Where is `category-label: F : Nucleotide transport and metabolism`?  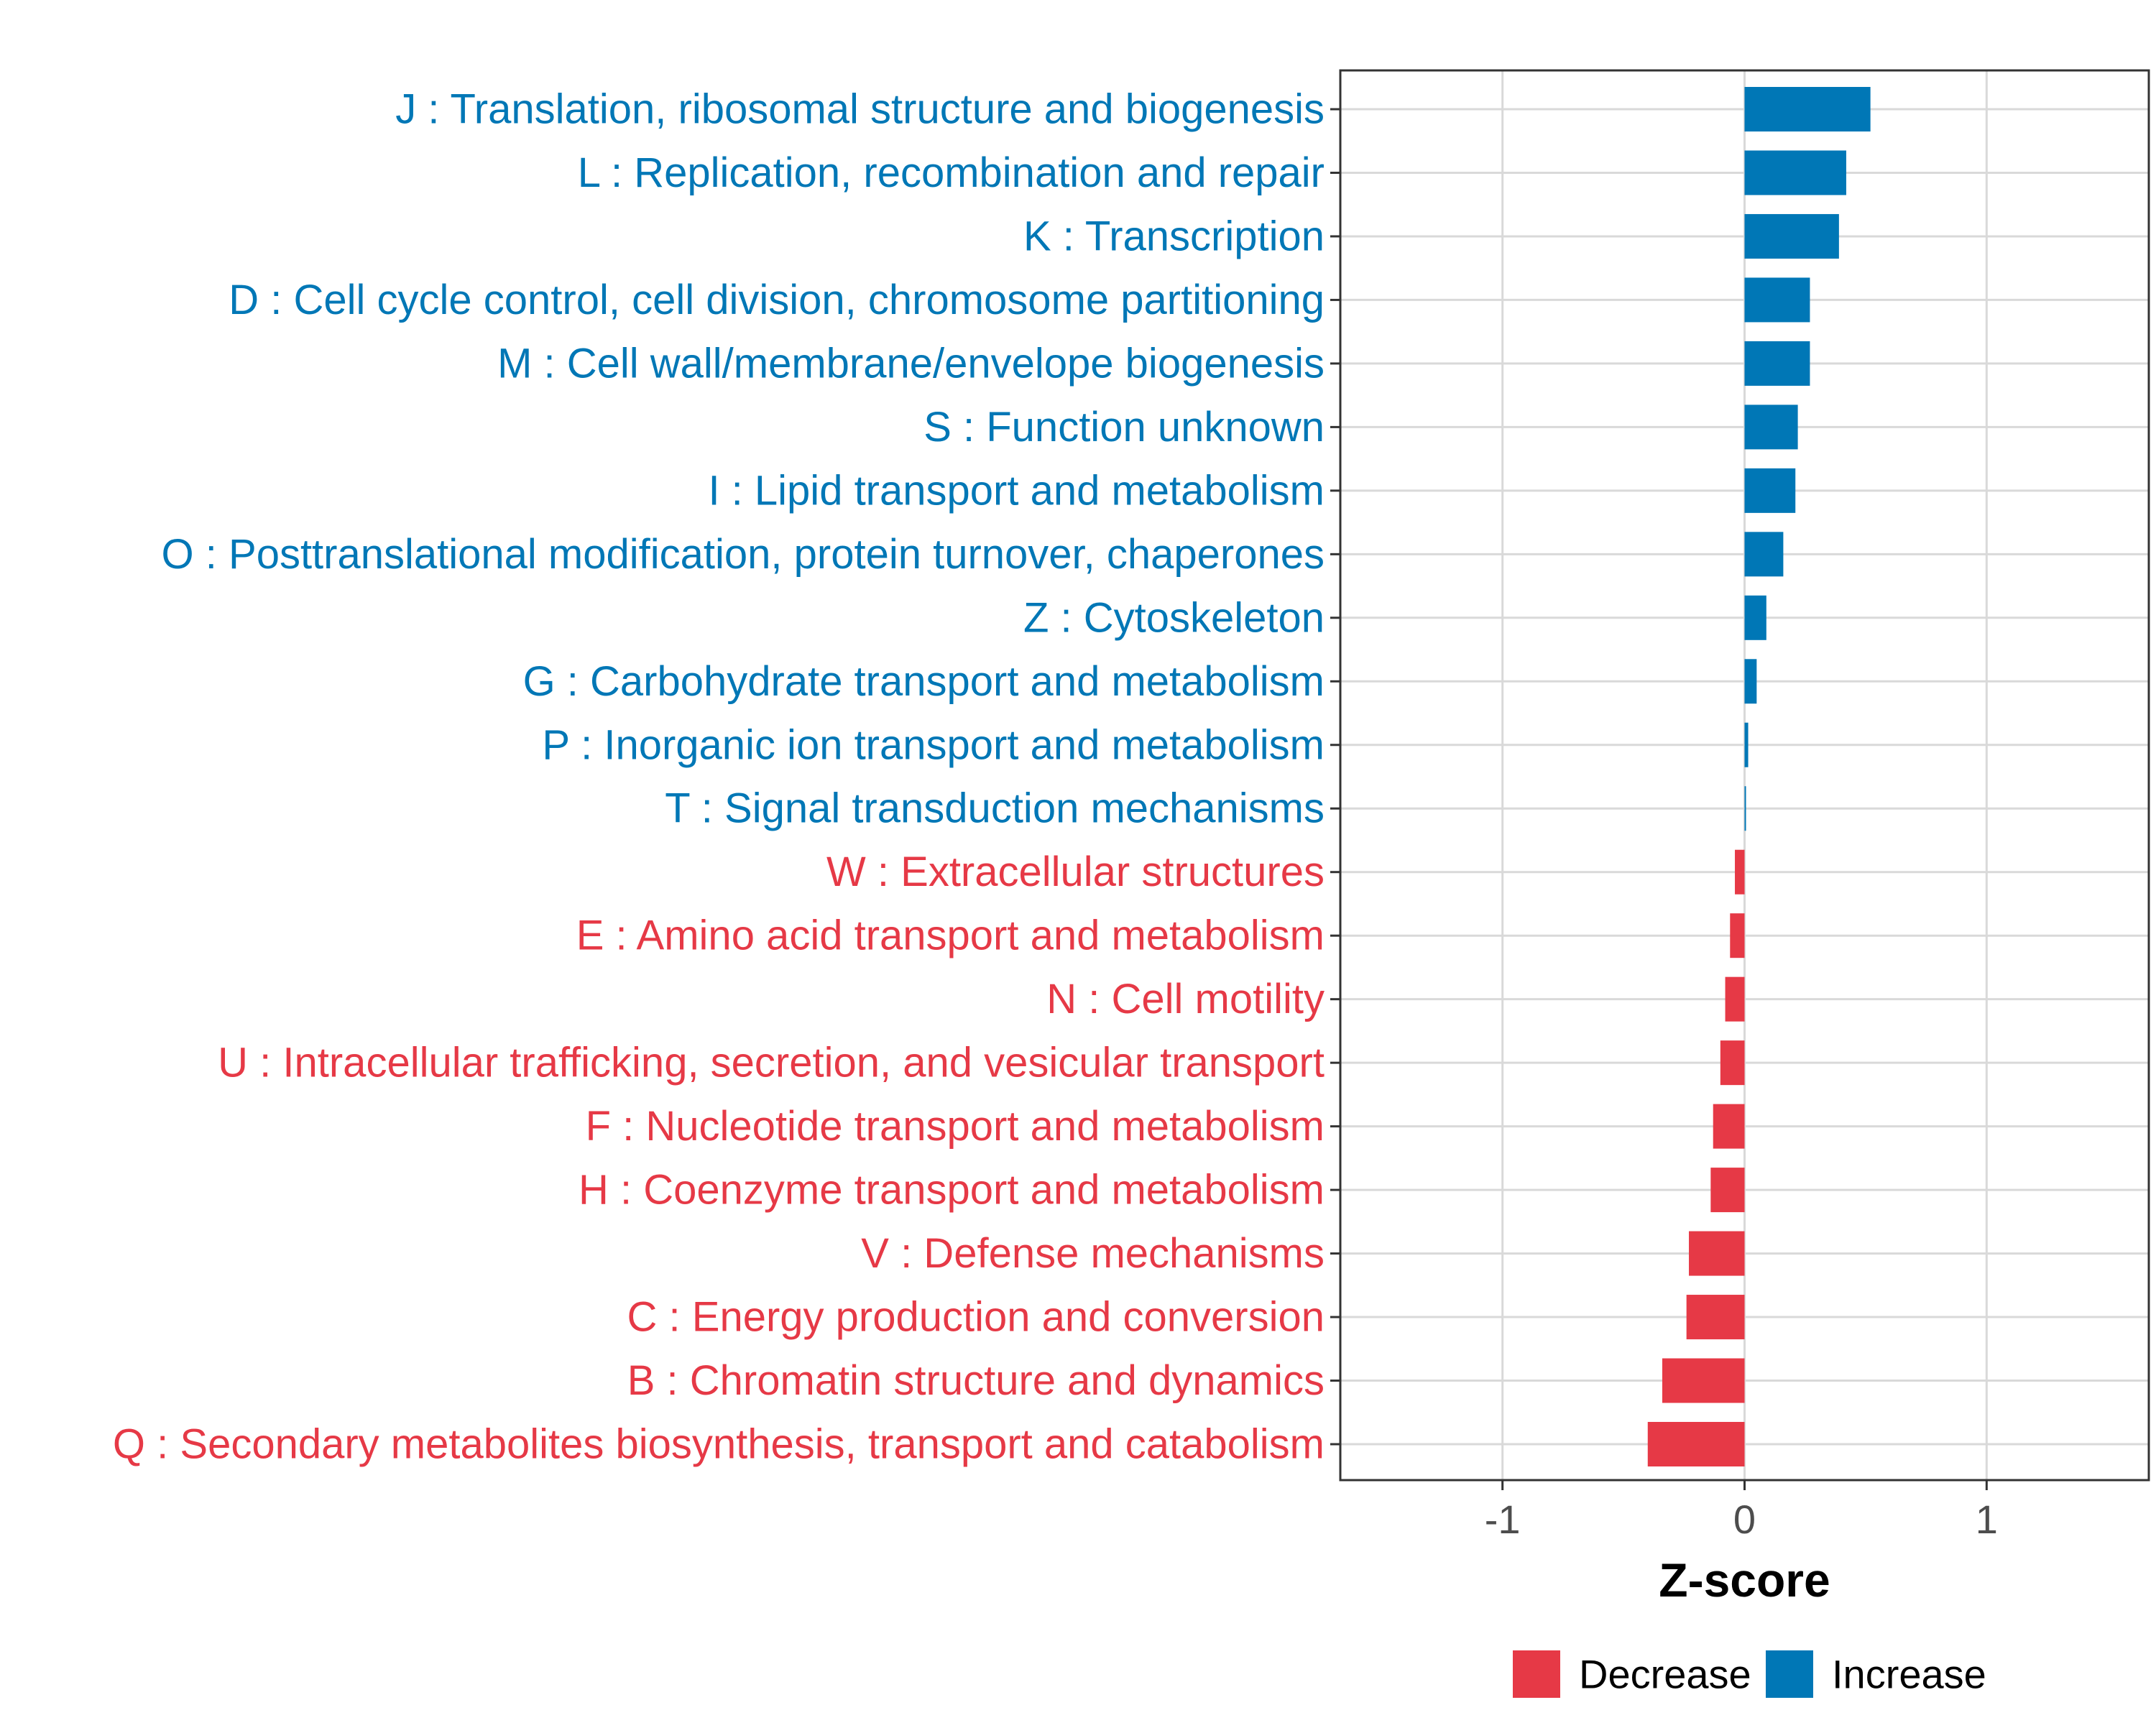
category-label: F : Nucleotide transport and metabolism is located at coordinates (955, 1127).